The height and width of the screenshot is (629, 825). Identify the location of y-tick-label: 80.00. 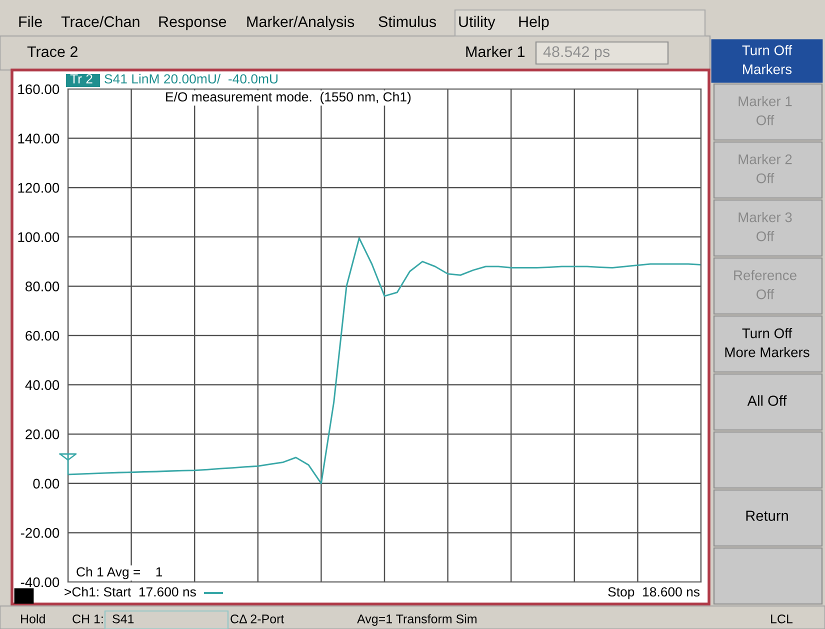
(43, 287).